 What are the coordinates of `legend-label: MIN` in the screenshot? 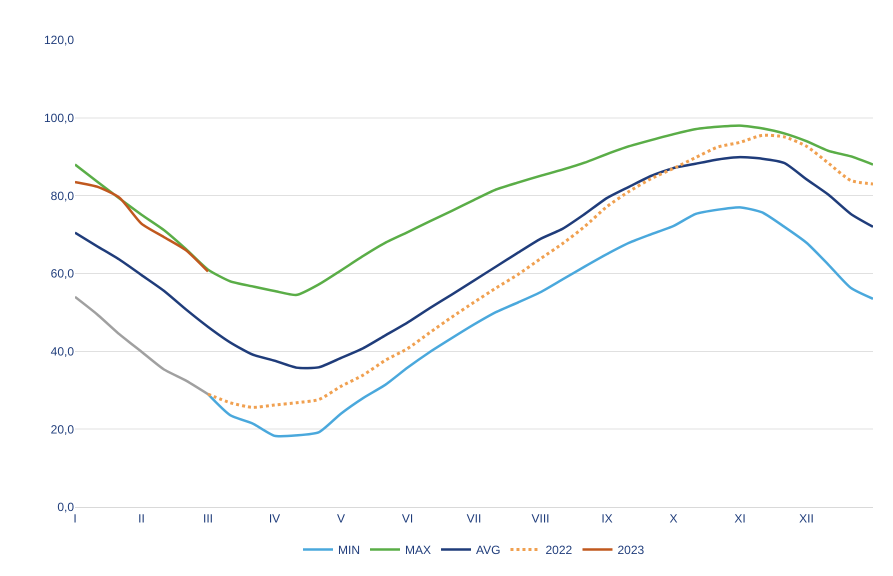 It's located at (349, 550).